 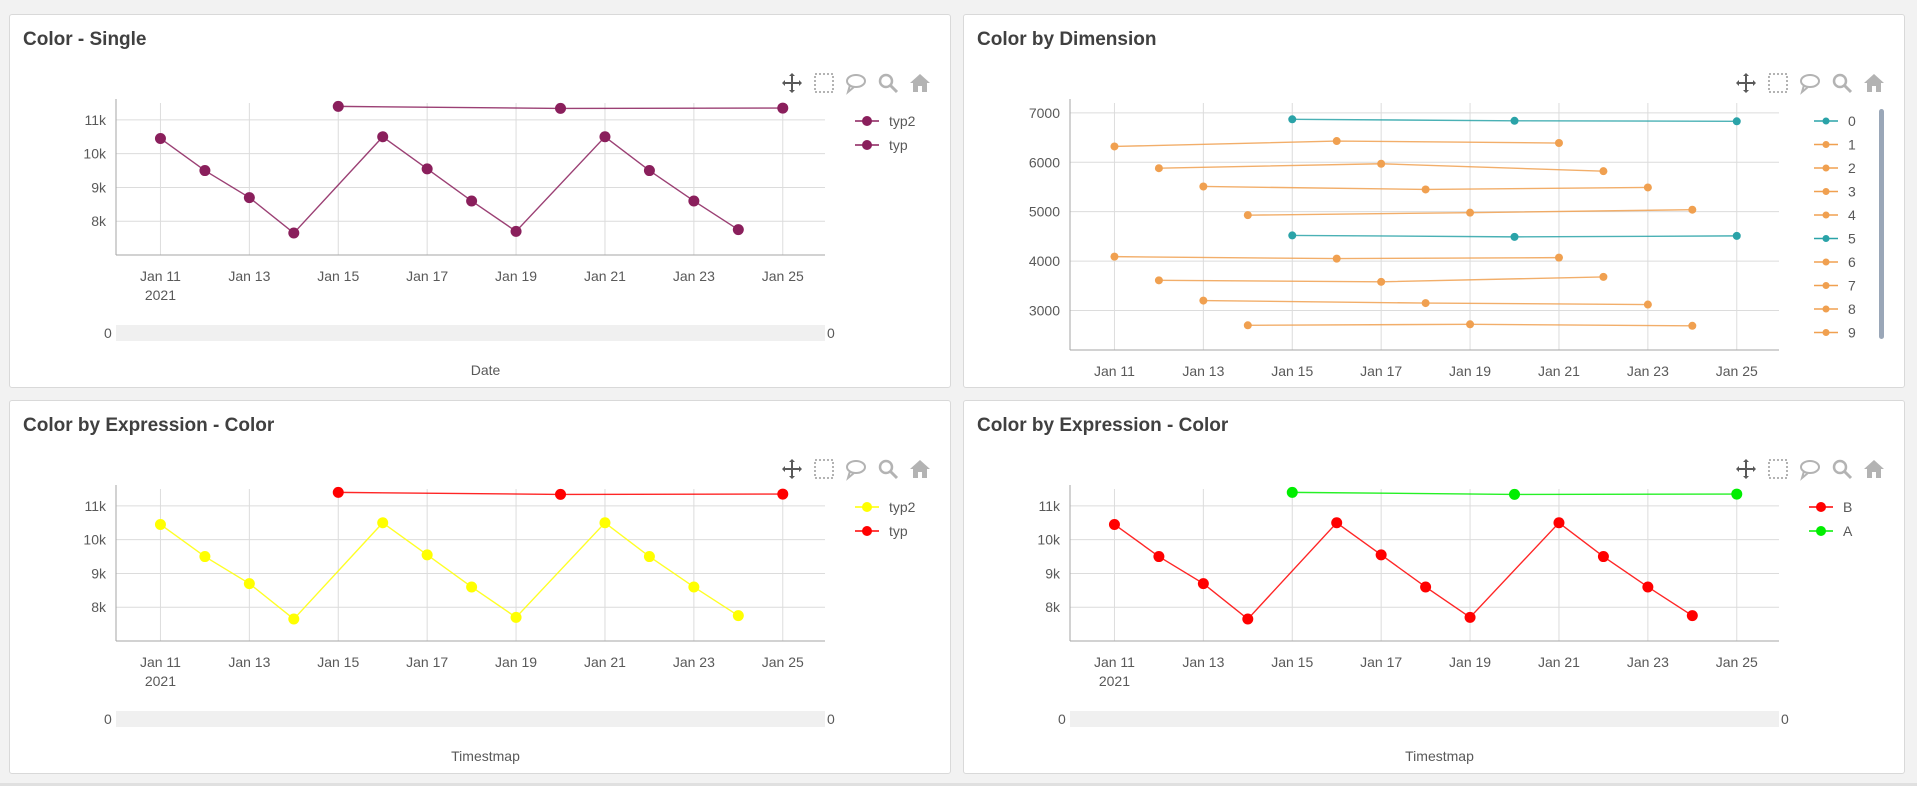 I want to click on legend-label: typ, so click(x=898, y=531).